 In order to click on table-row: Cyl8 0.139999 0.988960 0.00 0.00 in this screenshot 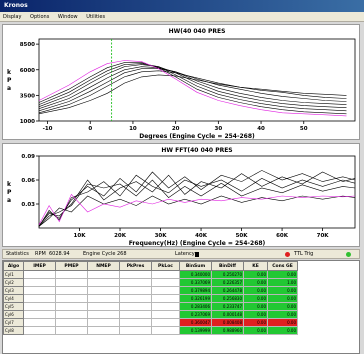, I will do `click(150, 330)`.